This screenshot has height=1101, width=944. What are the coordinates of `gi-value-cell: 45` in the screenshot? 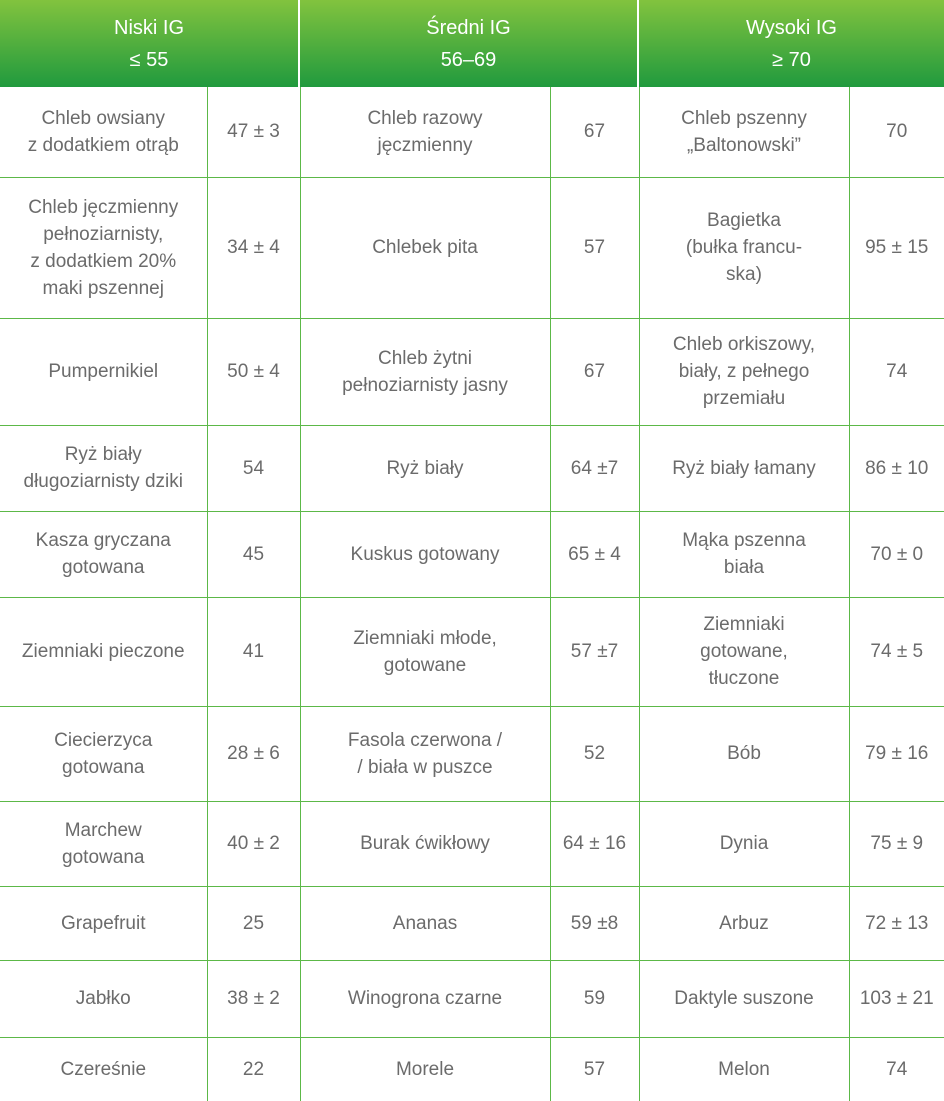 It's located at (253, 554).